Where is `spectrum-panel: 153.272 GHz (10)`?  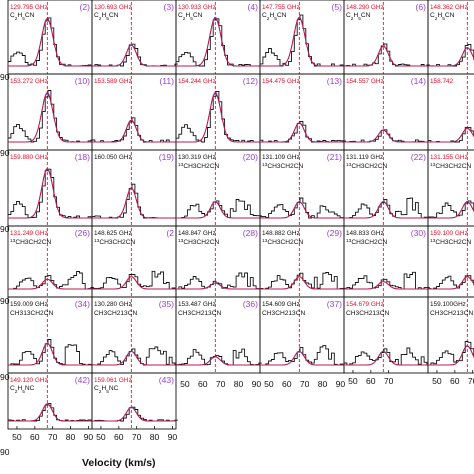
spectrum-panel: 153.272 GHz (10) is located at coordinates (50, 112).